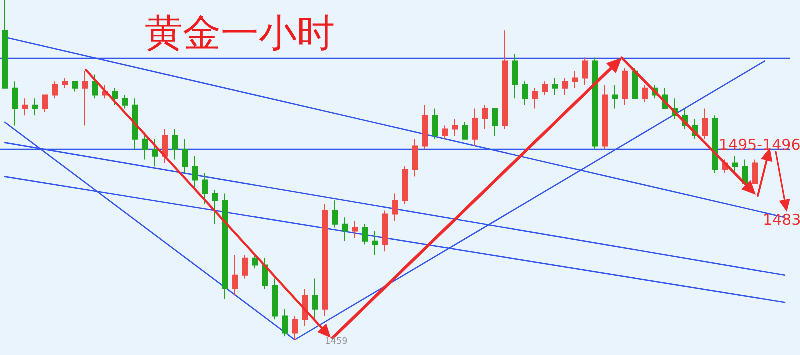  Describe the element at coordinates (336, 342) in the screenshot. I see `annotation: 1459` at that location.